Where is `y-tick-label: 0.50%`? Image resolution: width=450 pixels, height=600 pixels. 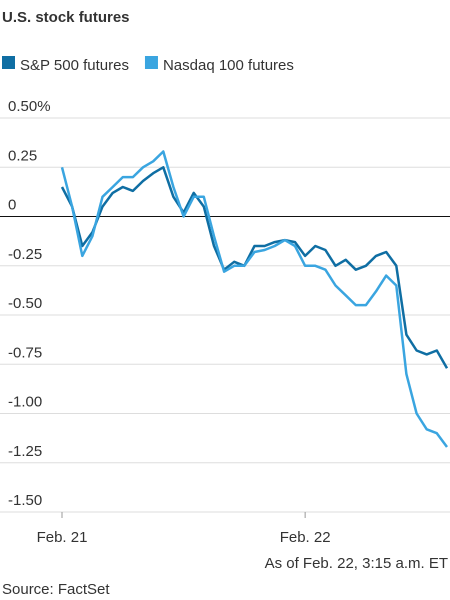 y-tick-label: 0.50% is located at coordinates (29, 106).